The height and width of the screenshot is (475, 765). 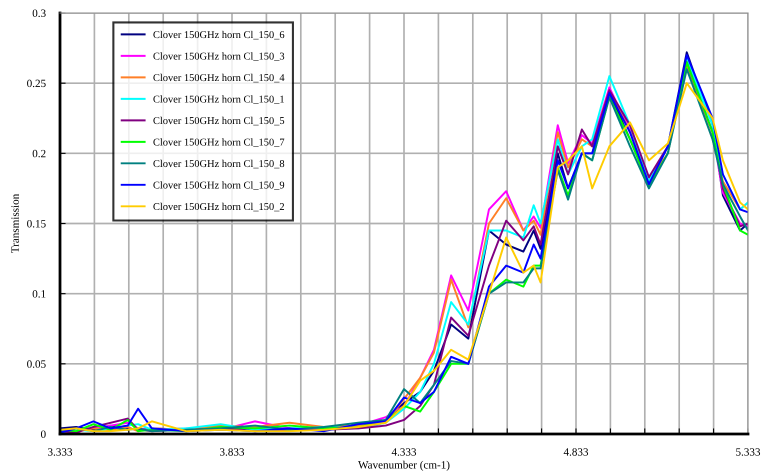 I want to click on y-tick-label: 0.15, so click(x=36, y=224).